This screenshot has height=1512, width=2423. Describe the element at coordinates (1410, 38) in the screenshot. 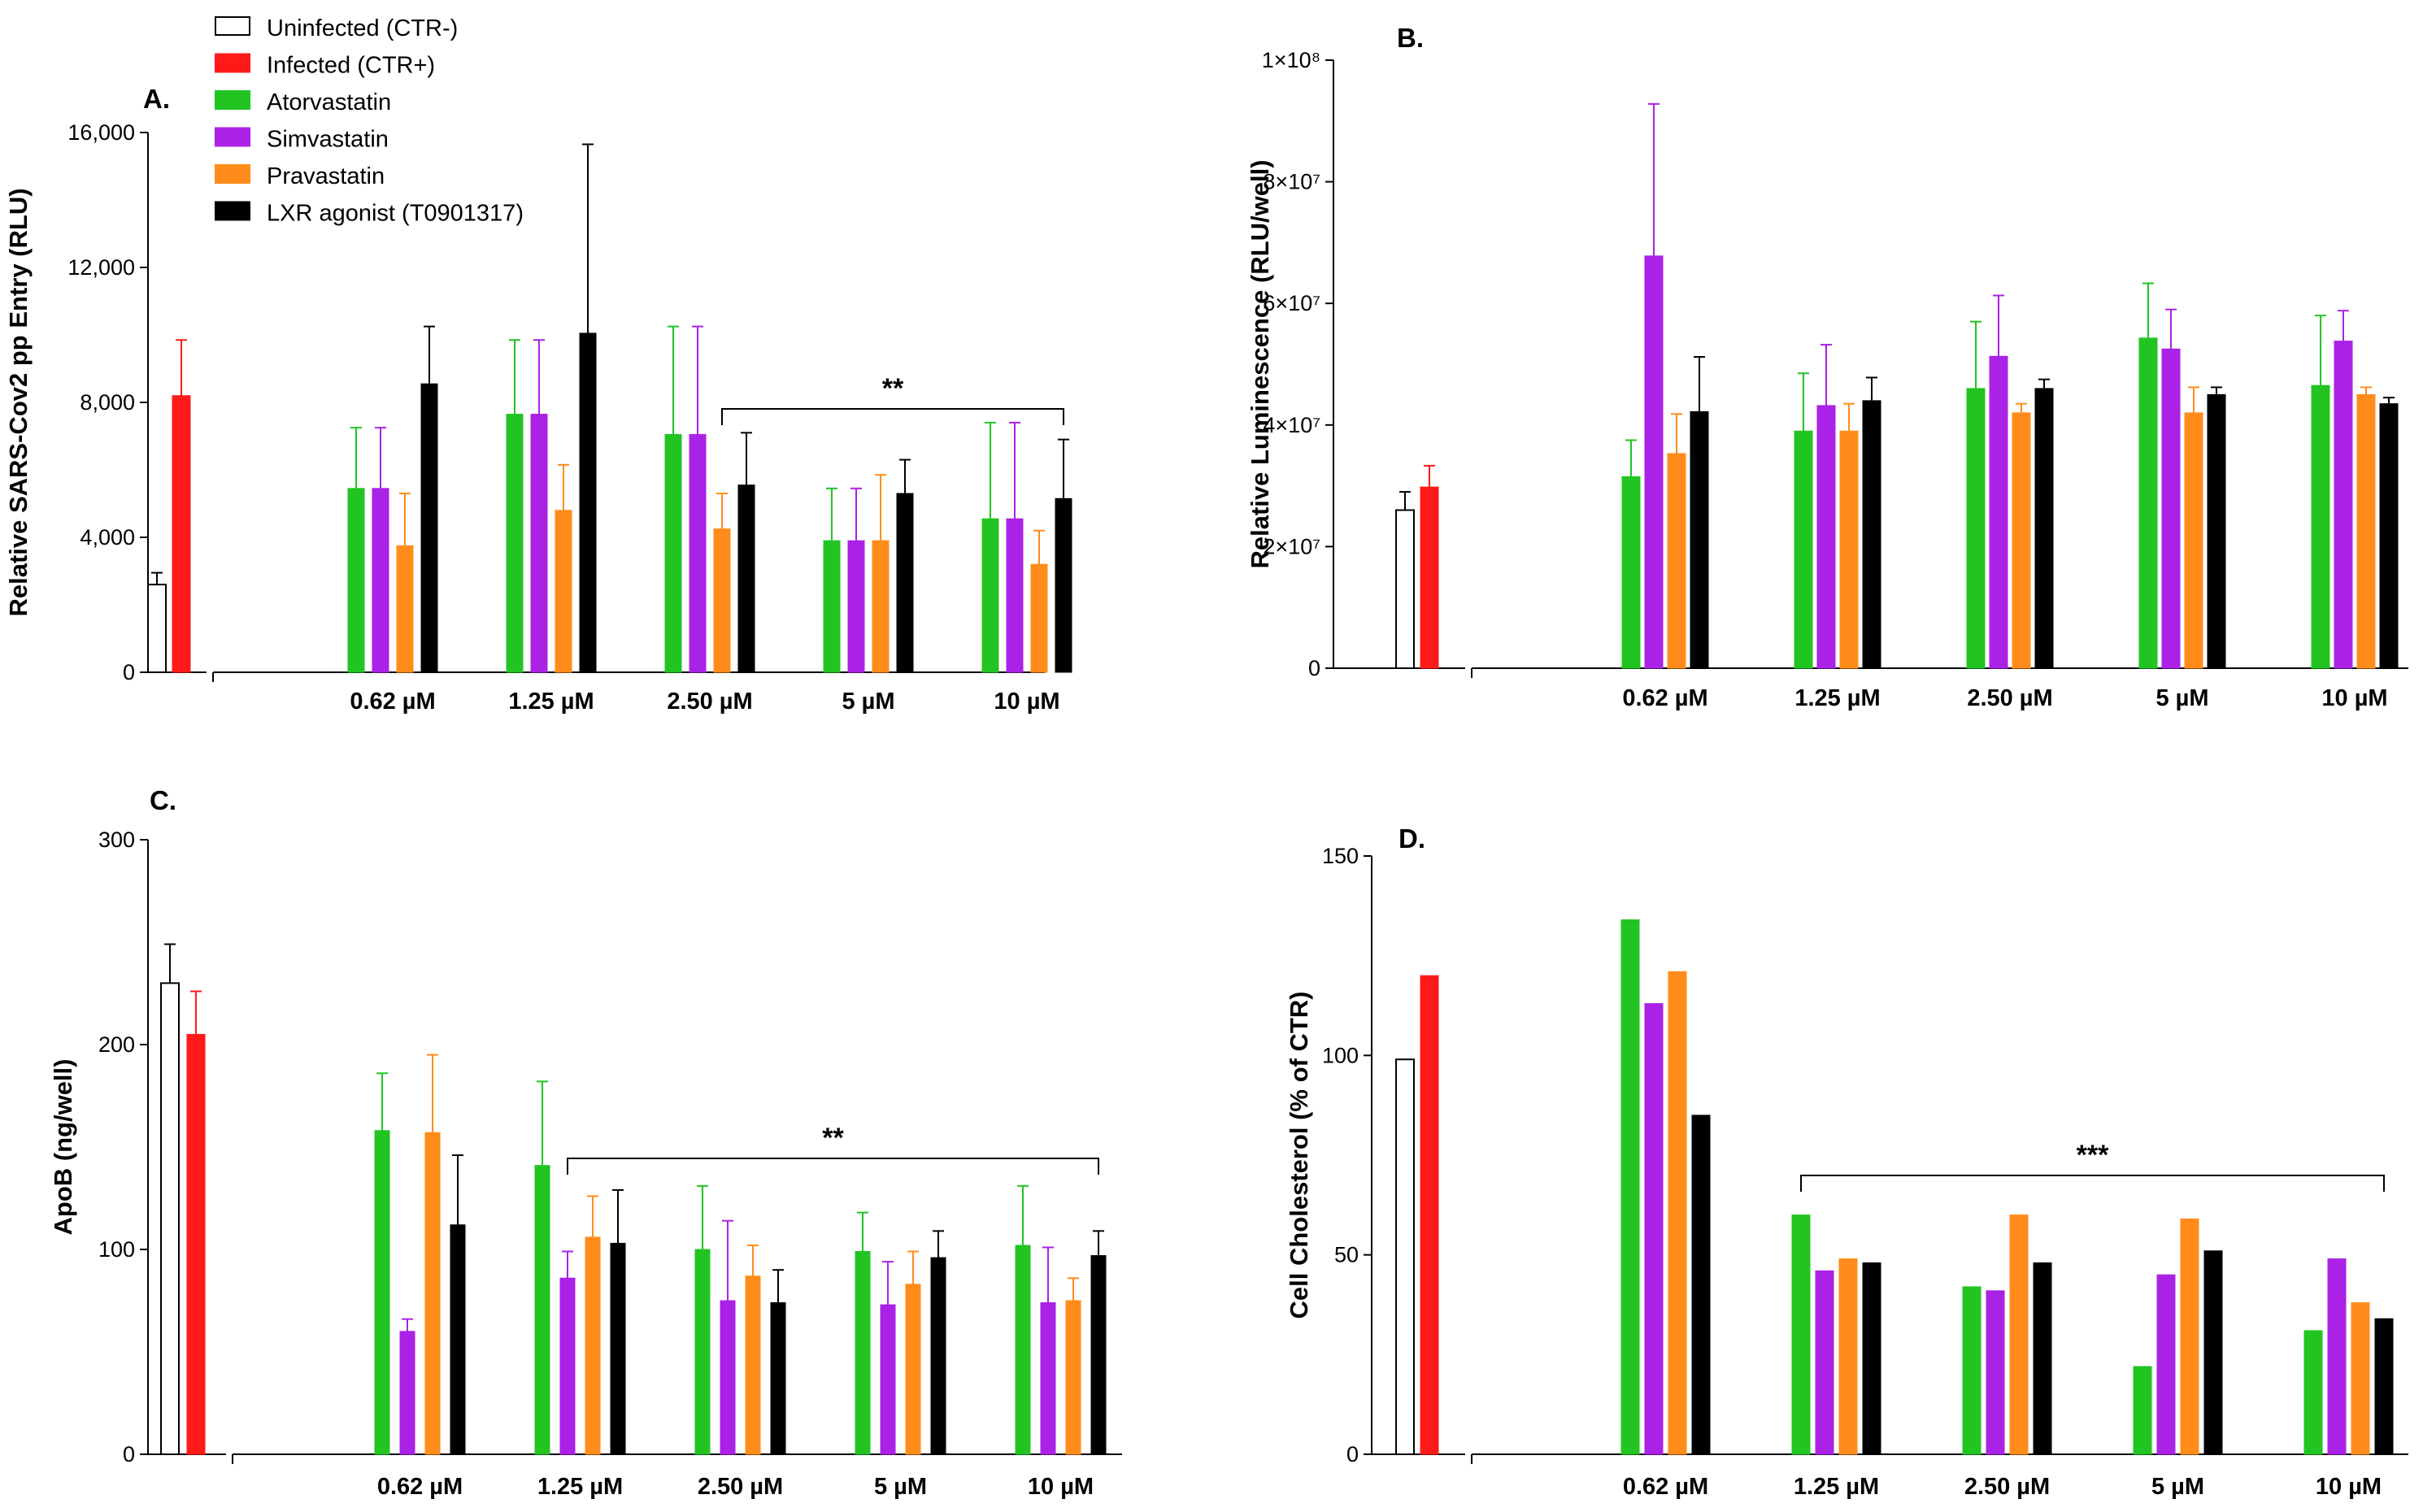

I see `panel-letter: B.` at that location.